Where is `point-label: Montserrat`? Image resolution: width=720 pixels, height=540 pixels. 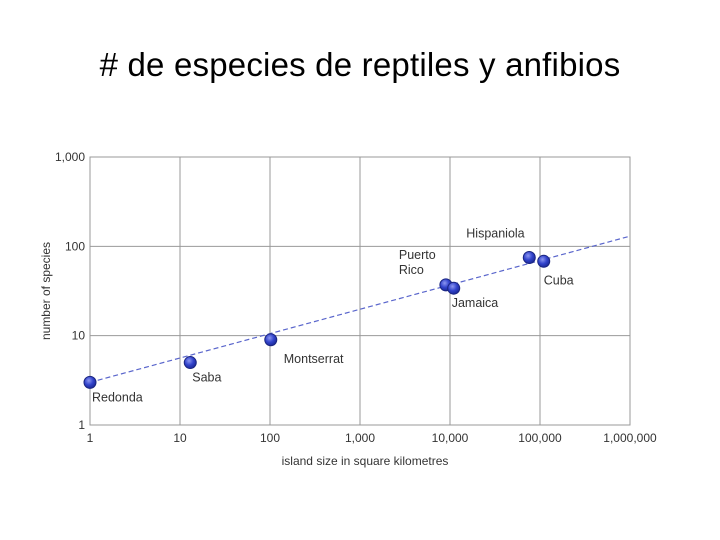
point-label: Montserrat is located at coordinates (314, 359).